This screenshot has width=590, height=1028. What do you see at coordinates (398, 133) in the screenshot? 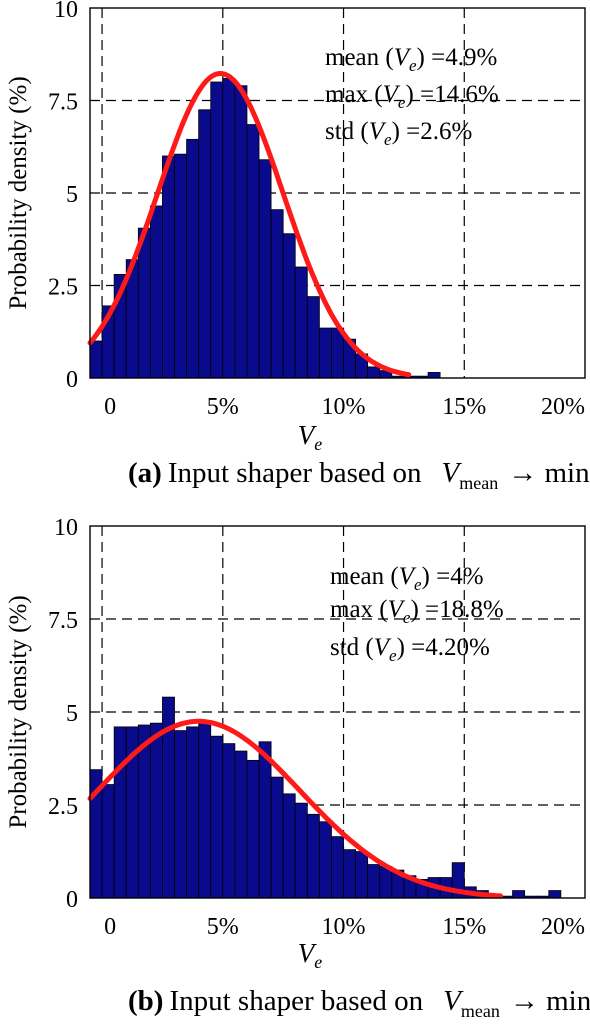
I see `stat-annotation: std (Ve) =2.6%` at bounding box center [398, 133].